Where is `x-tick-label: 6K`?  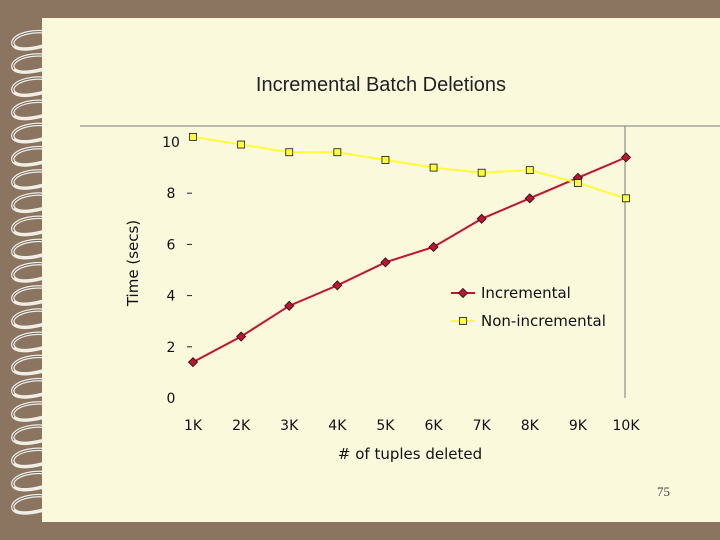 x-tick-label: 6K is located at coordinates (434, 426).